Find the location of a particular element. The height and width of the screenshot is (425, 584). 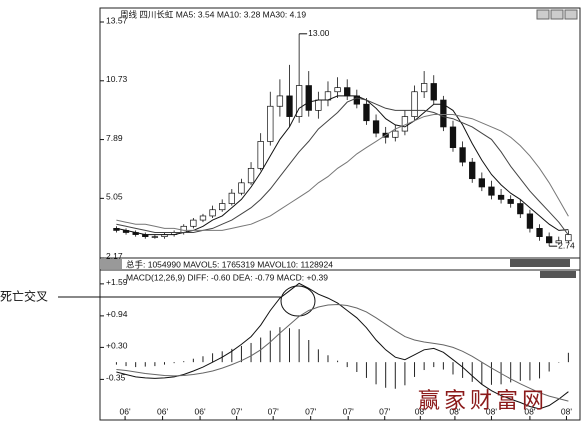

annotation: 死亡交叉 is located at coordinates (24, 296).